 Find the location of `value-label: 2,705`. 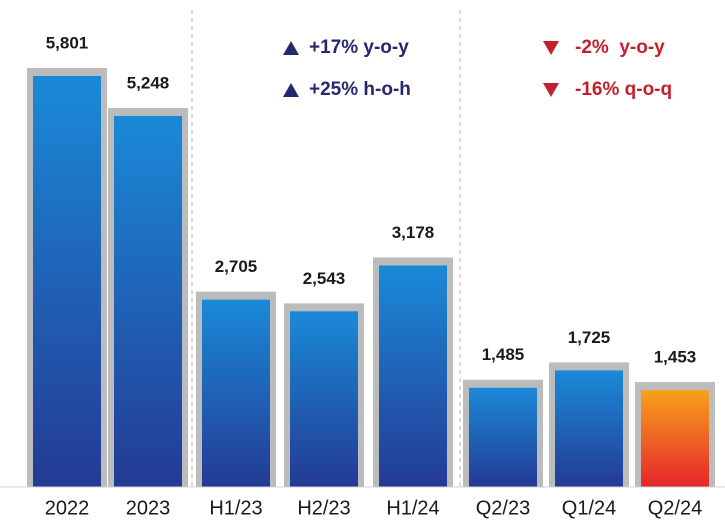

value-label: 2,705 is located at coordinates (236, 266).